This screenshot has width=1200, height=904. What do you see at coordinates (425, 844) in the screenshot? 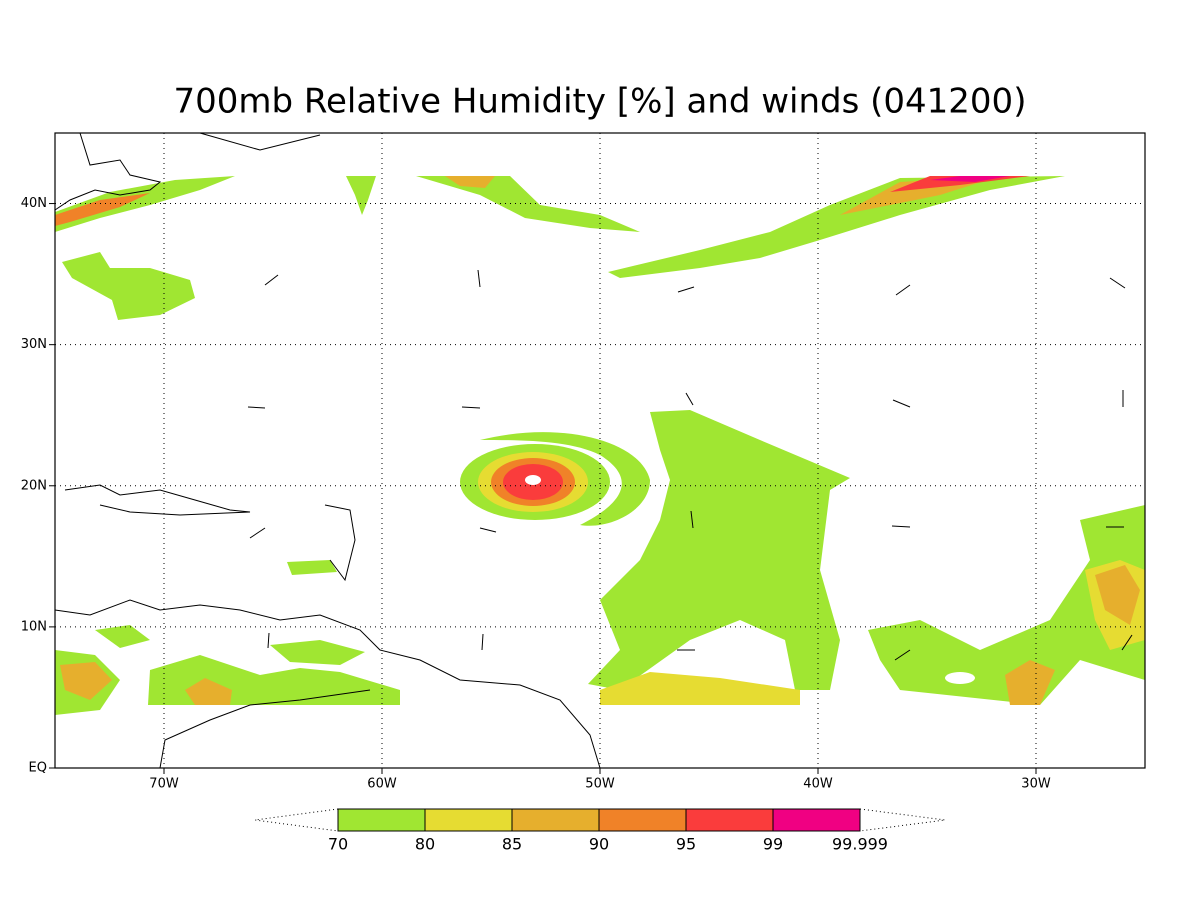
I see `colorbar-label: 80` at bounding box center [425, 844].